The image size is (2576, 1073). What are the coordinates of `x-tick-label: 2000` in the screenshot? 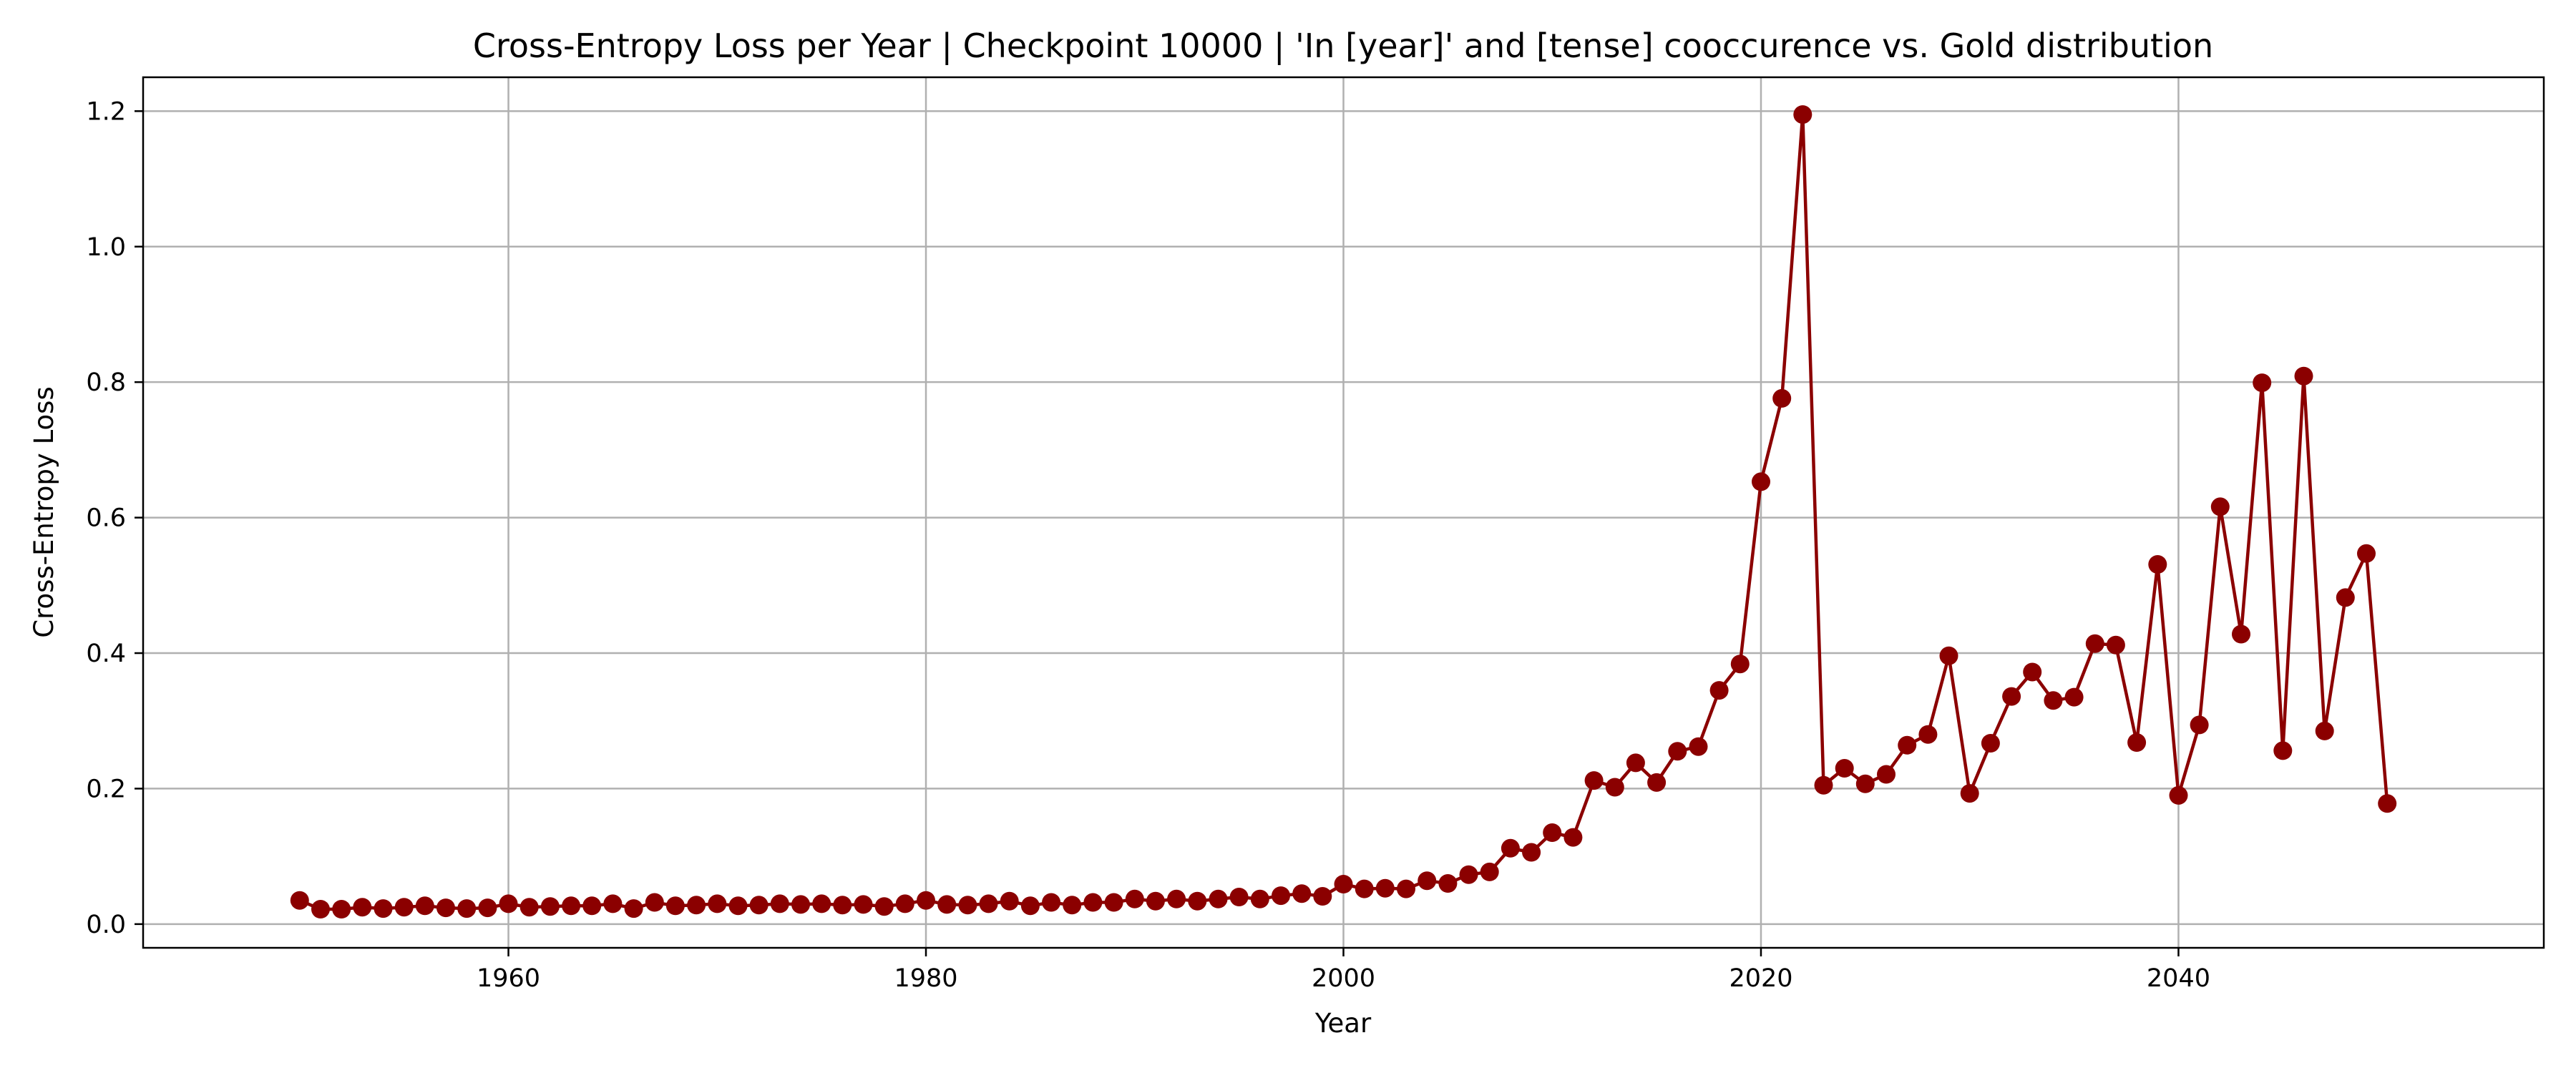 It's located at (1343, 979).